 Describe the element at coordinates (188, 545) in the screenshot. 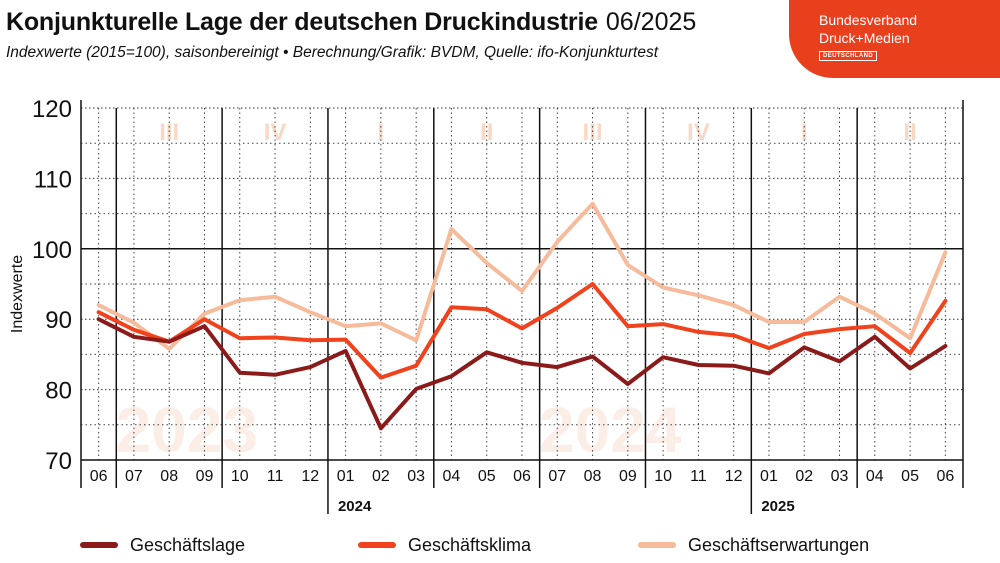

I see `legend-label-geschaeftslage: Geschäftslage` at that location.